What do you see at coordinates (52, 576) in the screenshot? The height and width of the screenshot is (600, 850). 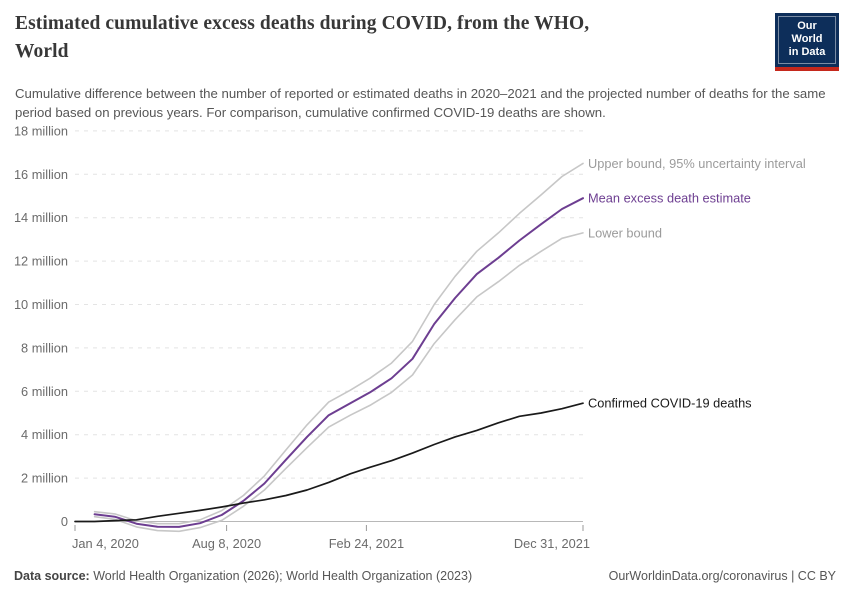 I see `data-source-label: Data source:` at bounding box center [52, 576].